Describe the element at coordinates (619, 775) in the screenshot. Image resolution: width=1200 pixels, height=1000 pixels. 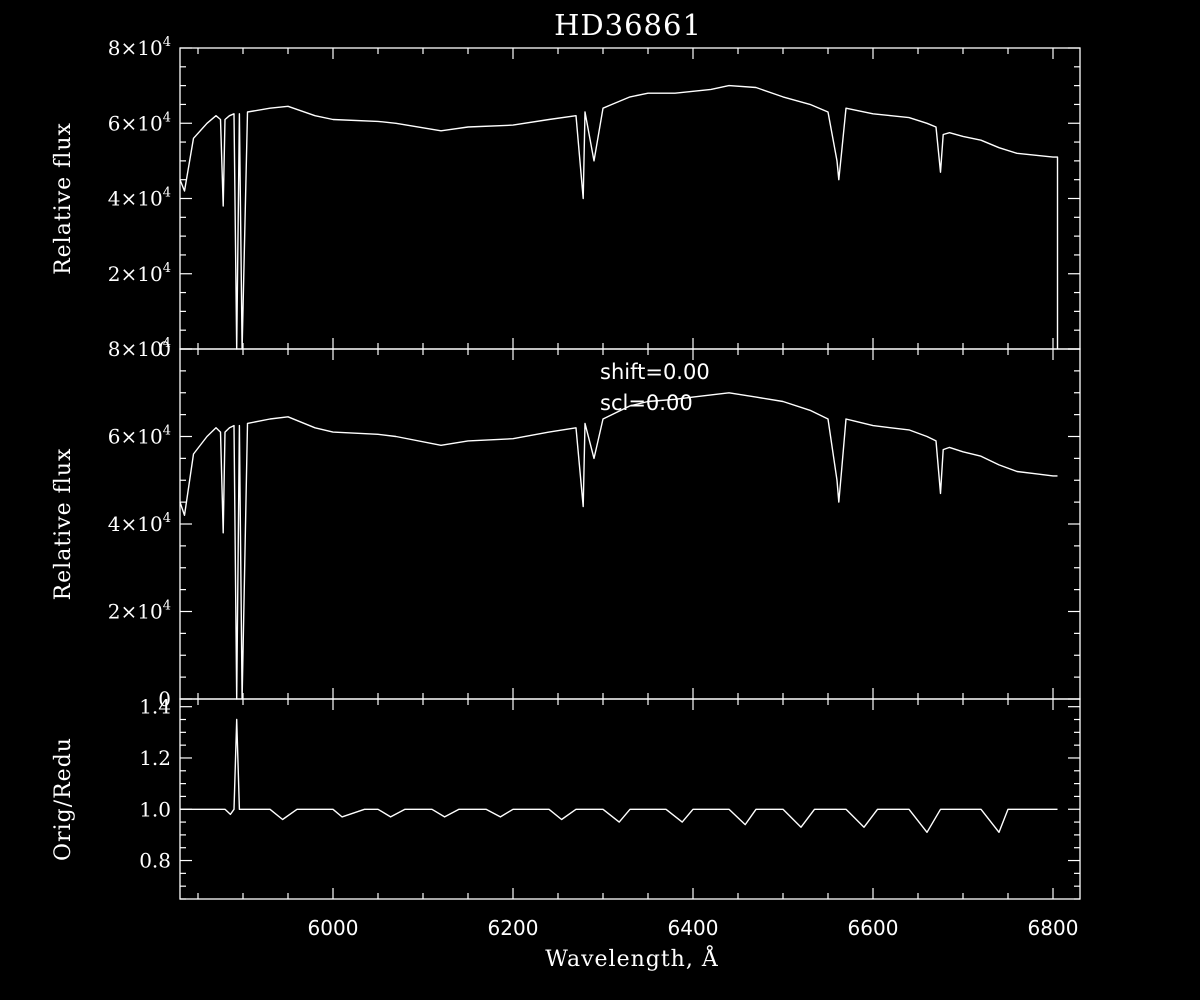
I see `bottom-series-line` at that location.